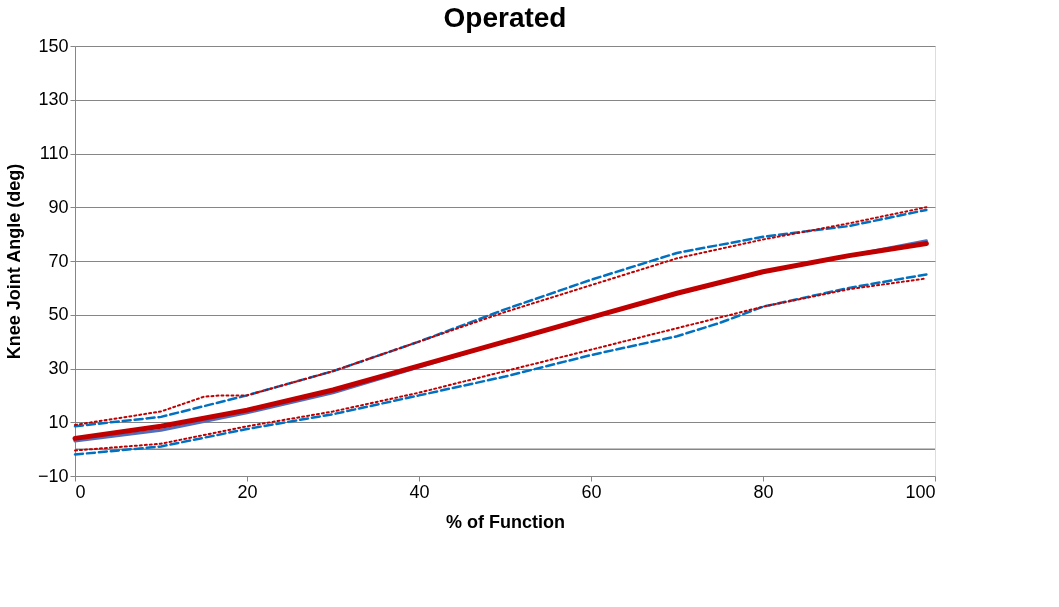 The height and width of the screenshot is (607, 1059). Describe the element at coordinates (505, 521) in the screenshot. I see `x-axis-title: % of Function` at that location.